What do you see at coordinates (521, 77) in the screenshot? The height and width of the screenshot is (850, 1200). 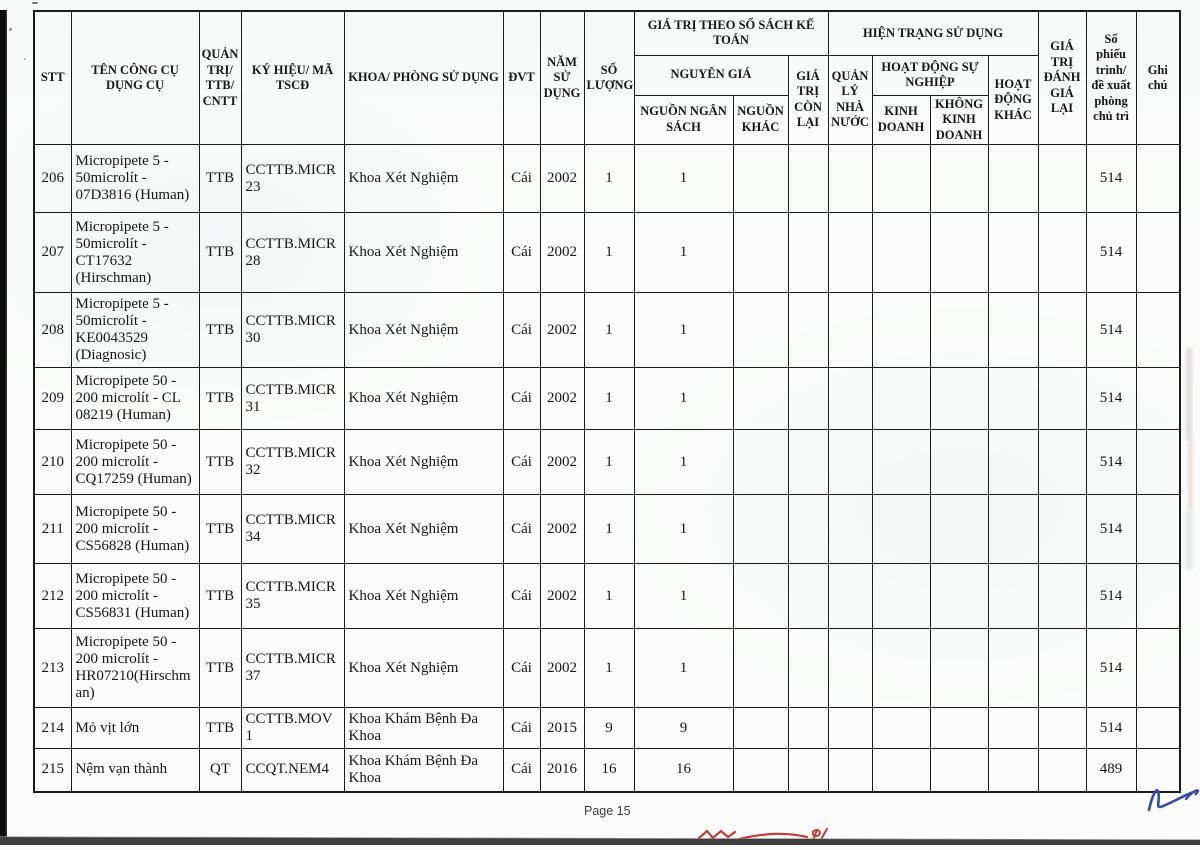 I see `header-dvt: ĐVT` at bounding box center [521, 77].